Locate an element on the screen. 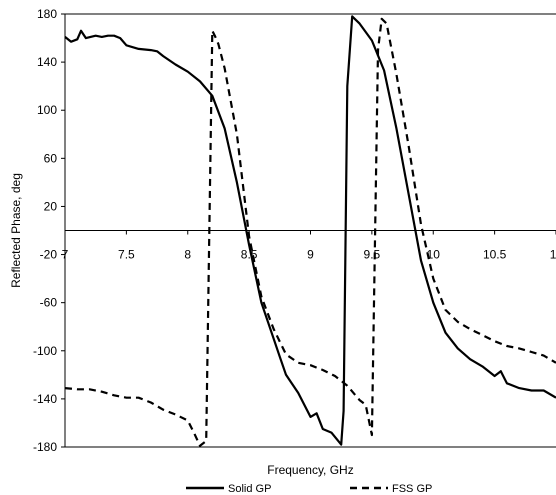 Image resolution: width=556 pixels, height=495 pixels. y-tick-label: 60 is located at coordinates (51, 158).